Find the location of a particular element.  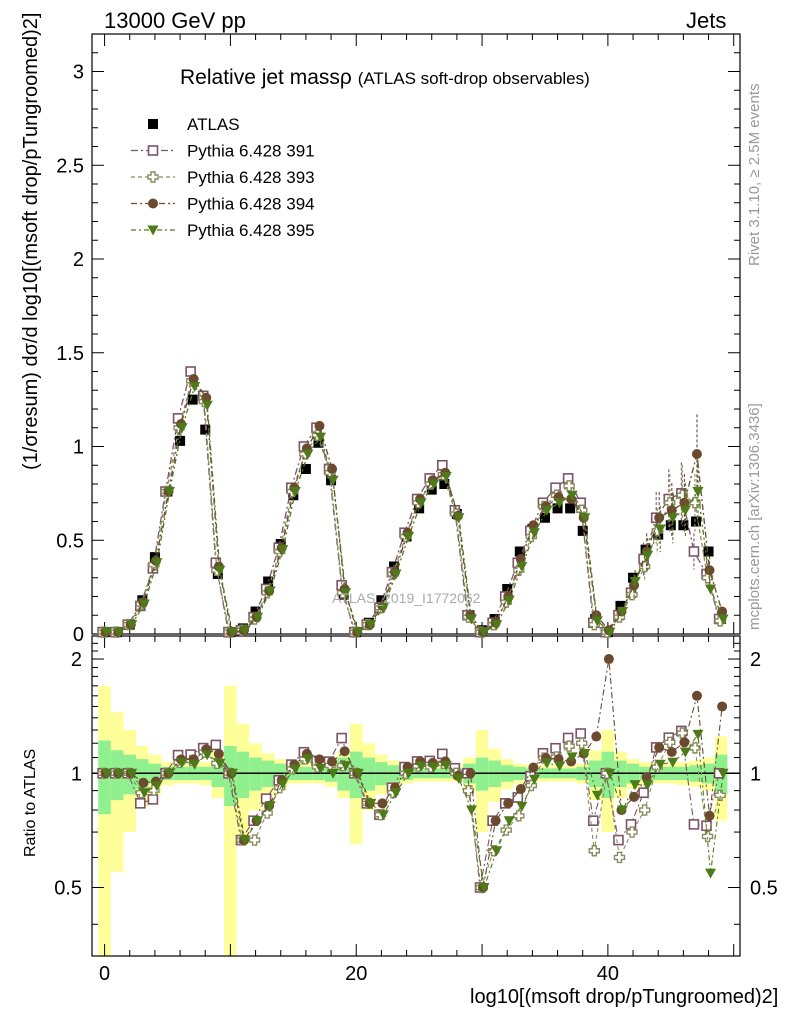

ratio-y-tick-label: 0.5 is located at coordinates (68, 889).